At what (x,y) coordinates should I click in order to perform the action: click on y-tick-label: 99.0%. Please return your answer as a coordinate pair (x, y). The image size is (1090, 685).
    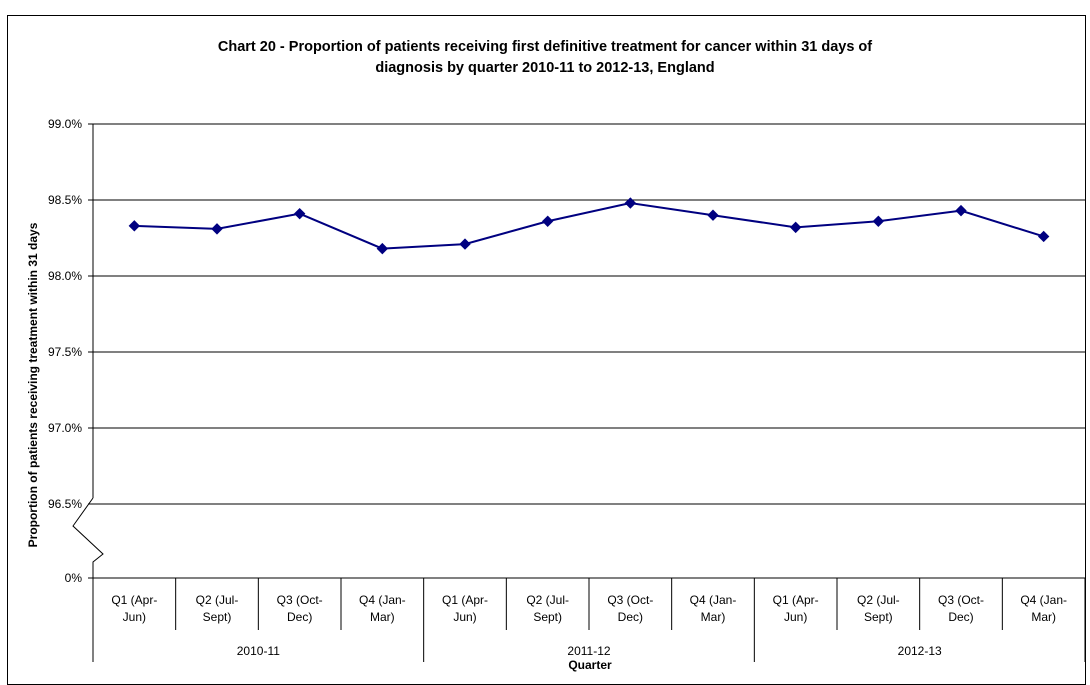
    Looking at the image, I should click on (65, 124).